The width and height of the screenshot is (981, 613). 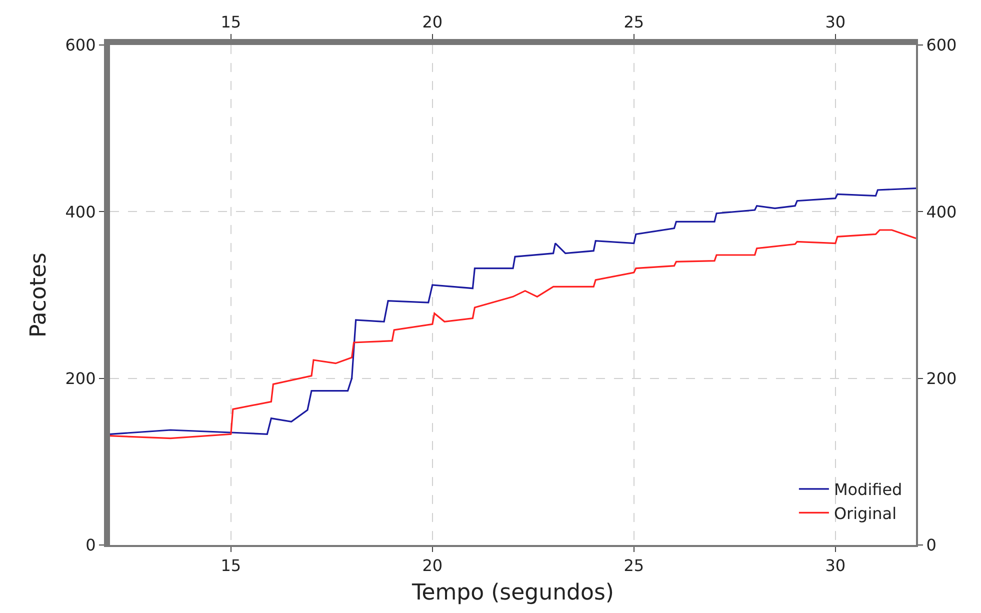 I want to click on y2-tick-label: 400, so click(x=941, y=212).